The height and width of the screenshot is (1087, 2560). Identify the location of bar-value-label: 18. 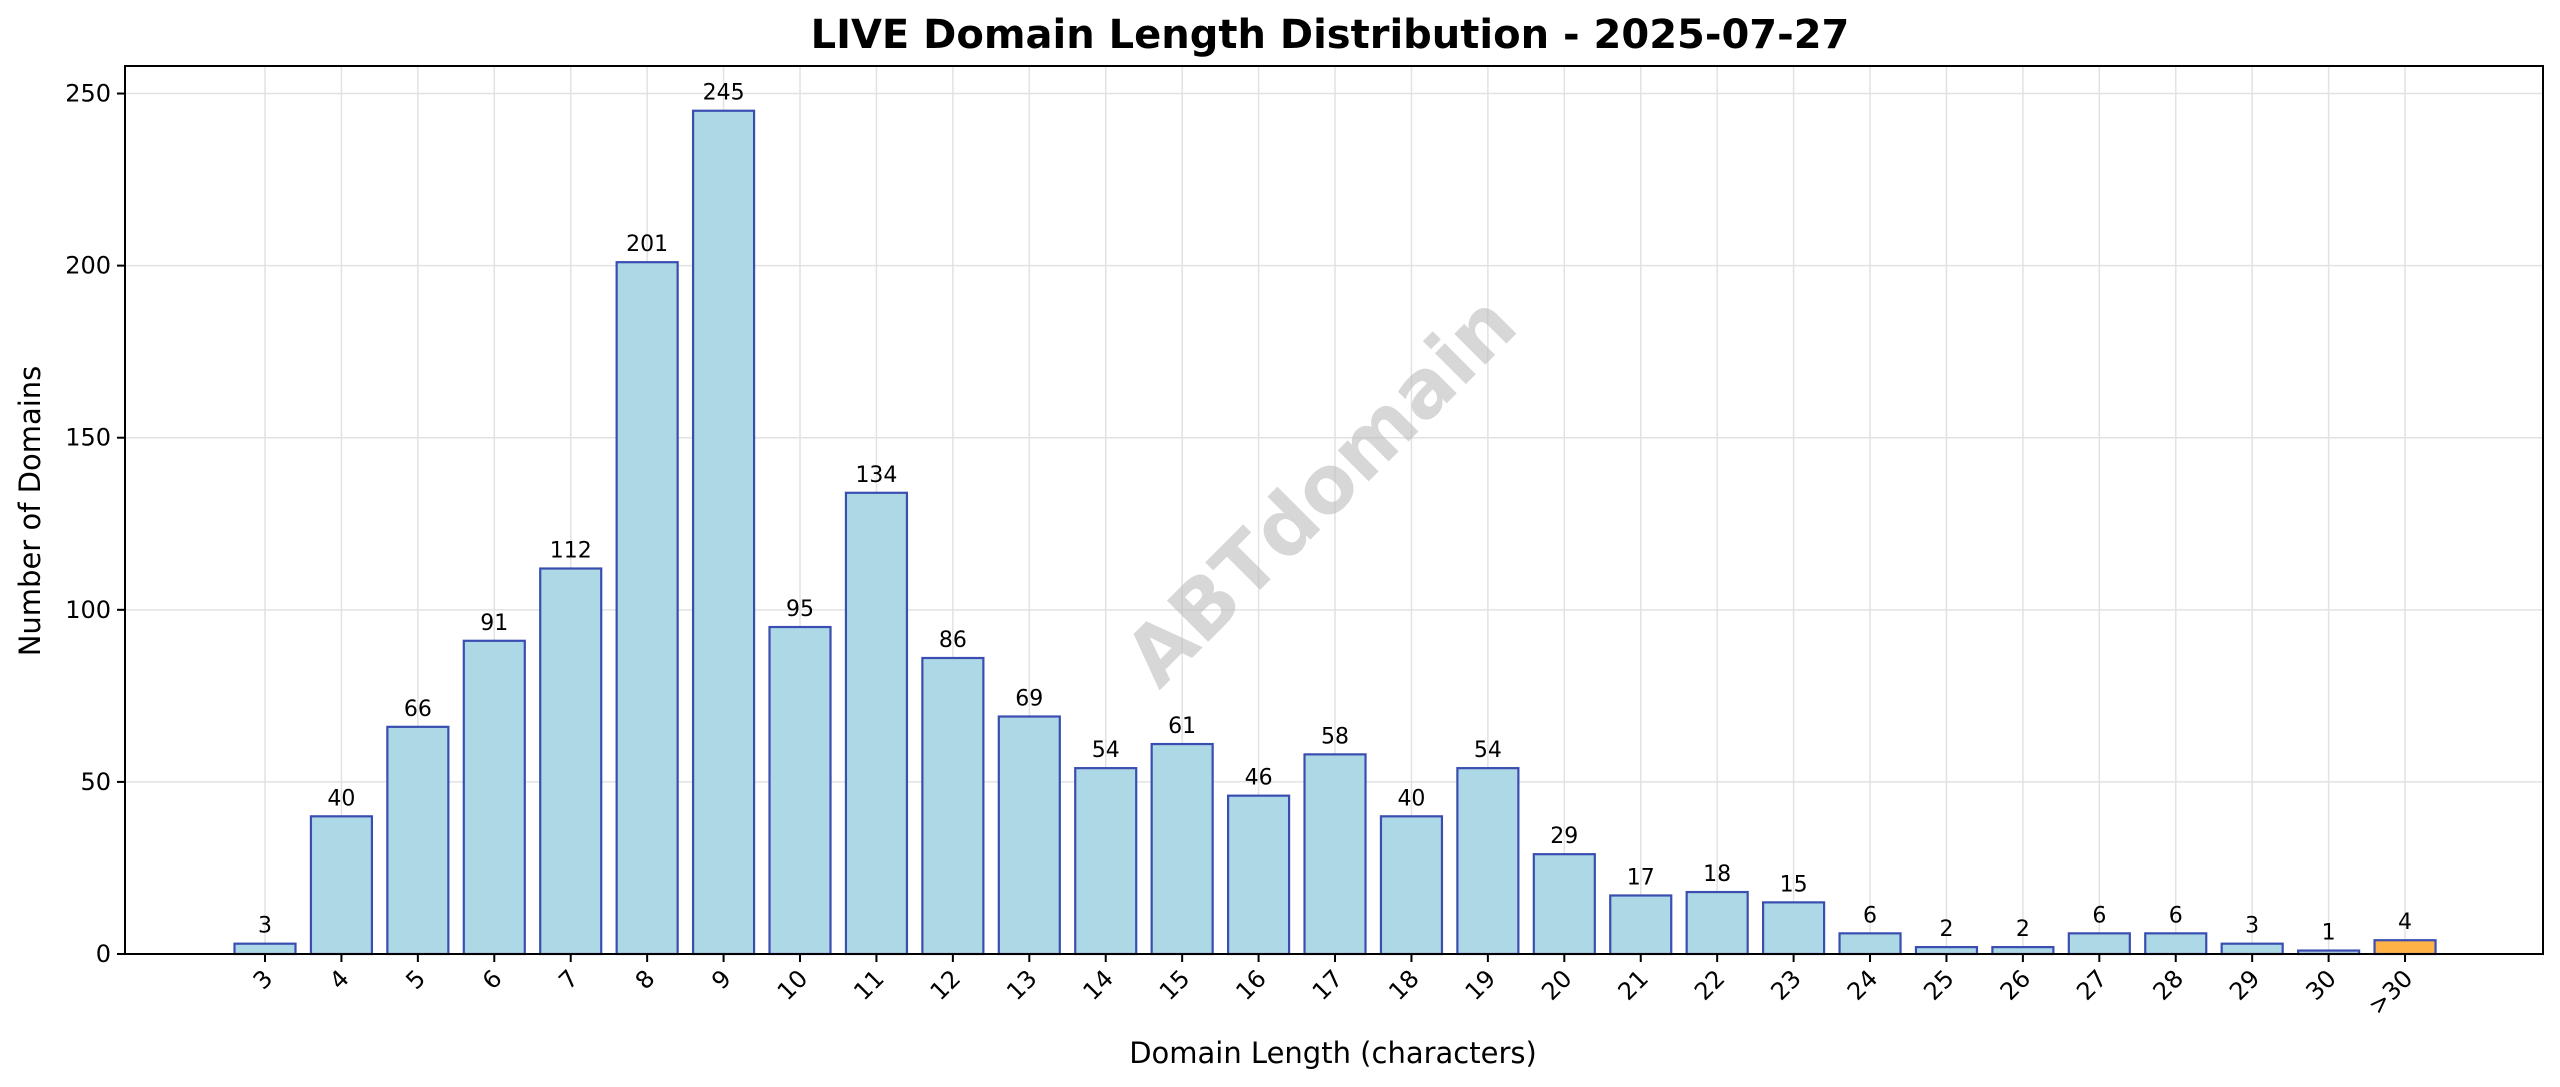
(1717, 874).